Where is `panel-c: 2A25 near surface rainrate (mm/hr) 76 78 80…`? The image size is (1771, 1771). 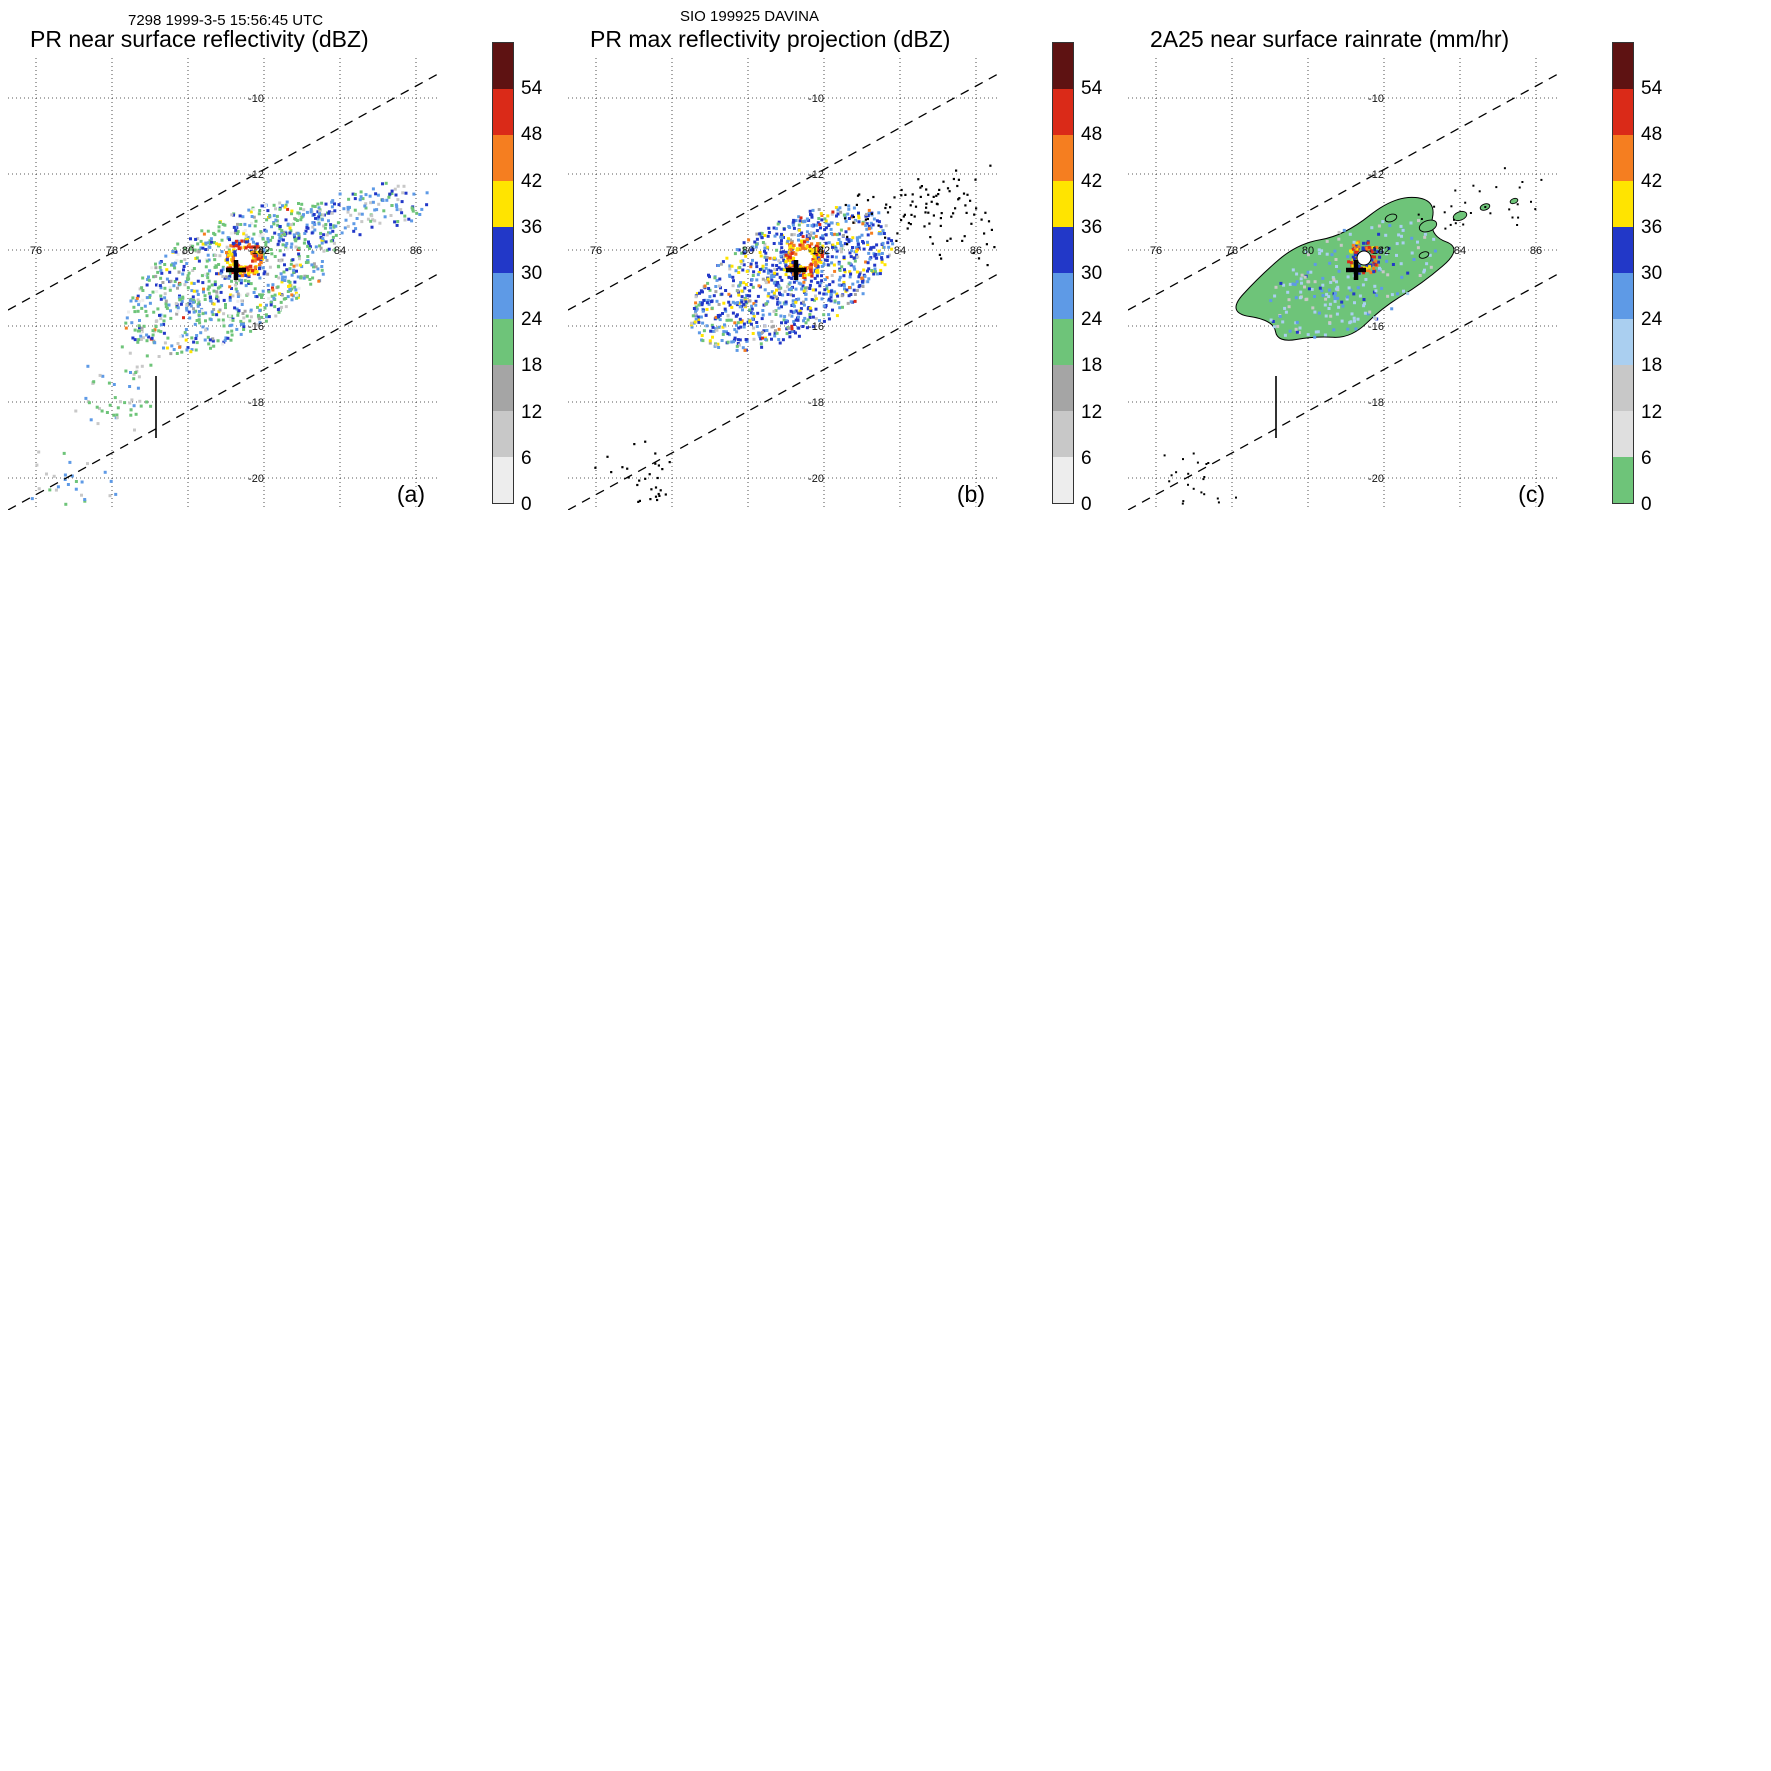
panel-c: 2A25 near surface rainrate (mm/hr) 76 78 80… is located at coordinates (1400, 277).